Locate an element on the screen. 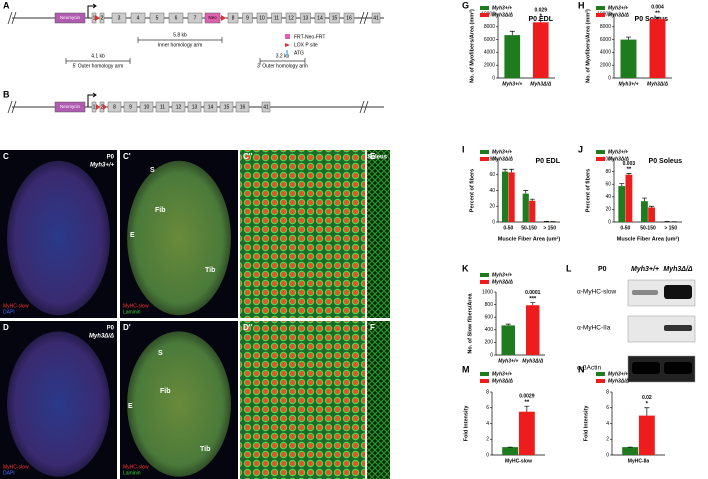  y-tick-label: 200 is located at coordinates (489, 343).